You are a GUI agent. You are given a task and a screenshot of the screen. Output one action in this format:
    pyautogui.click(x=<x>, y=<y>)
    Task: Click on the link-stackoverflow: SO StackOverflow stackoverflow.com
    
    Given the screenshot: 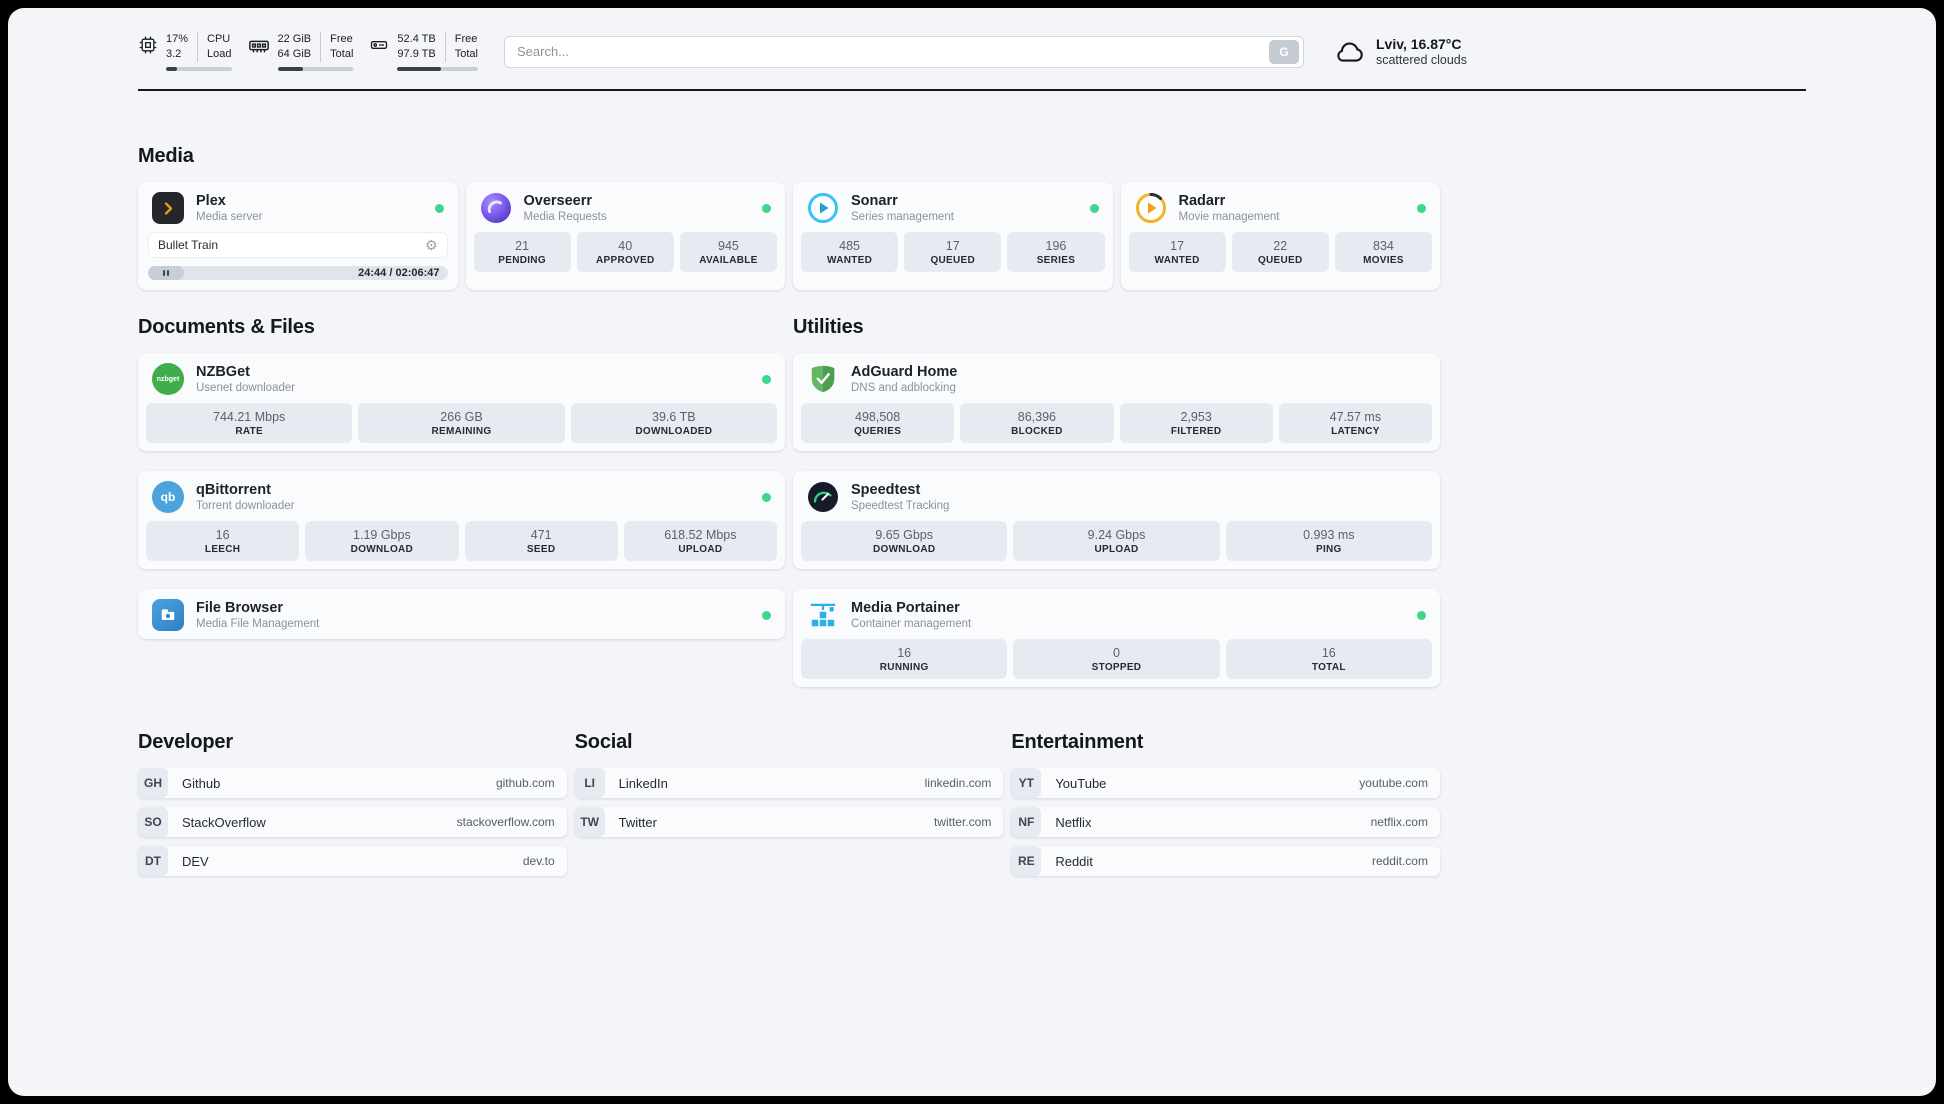 What is the action you would take?
    pyautogui.click(x=352, y=822)
    